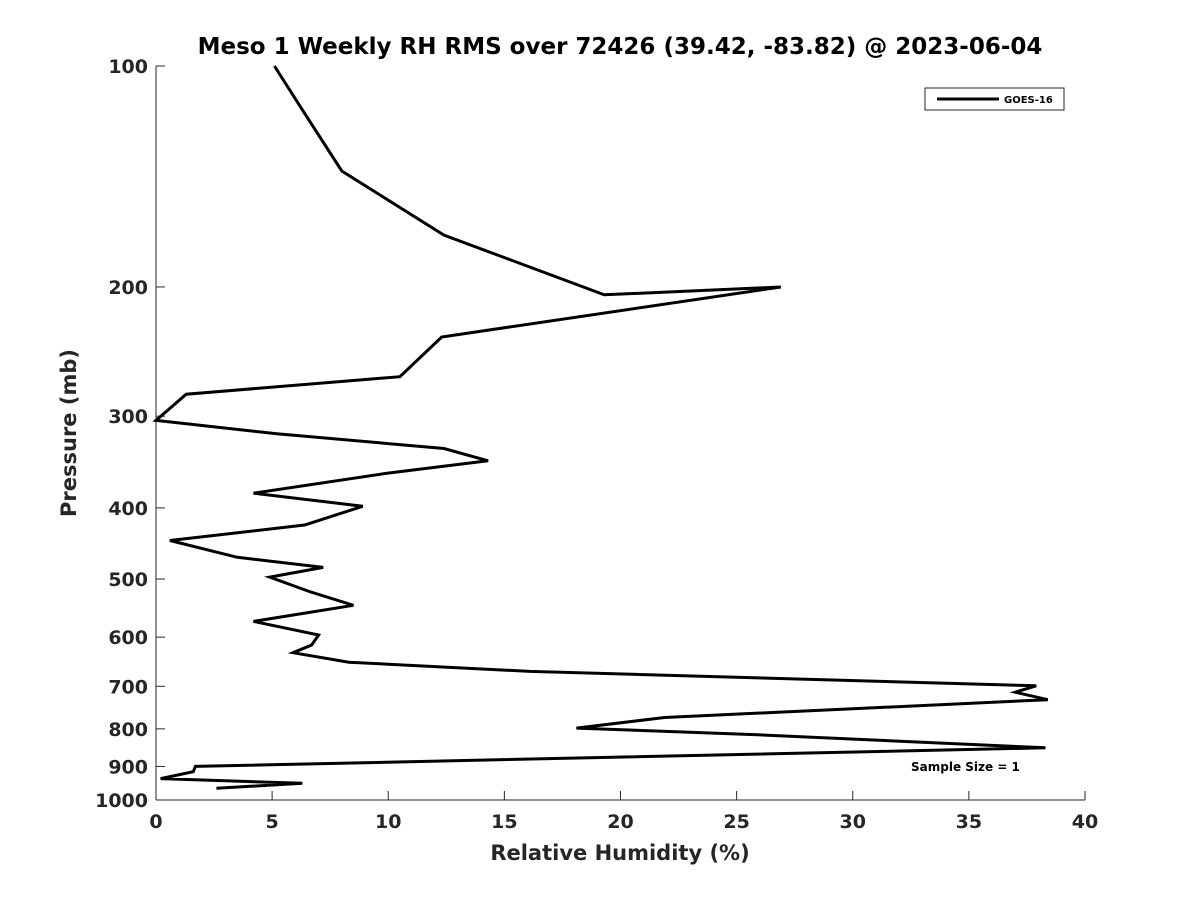  I want to click on sample-size-annotation: Sample Size = 1, so click(965, 767).